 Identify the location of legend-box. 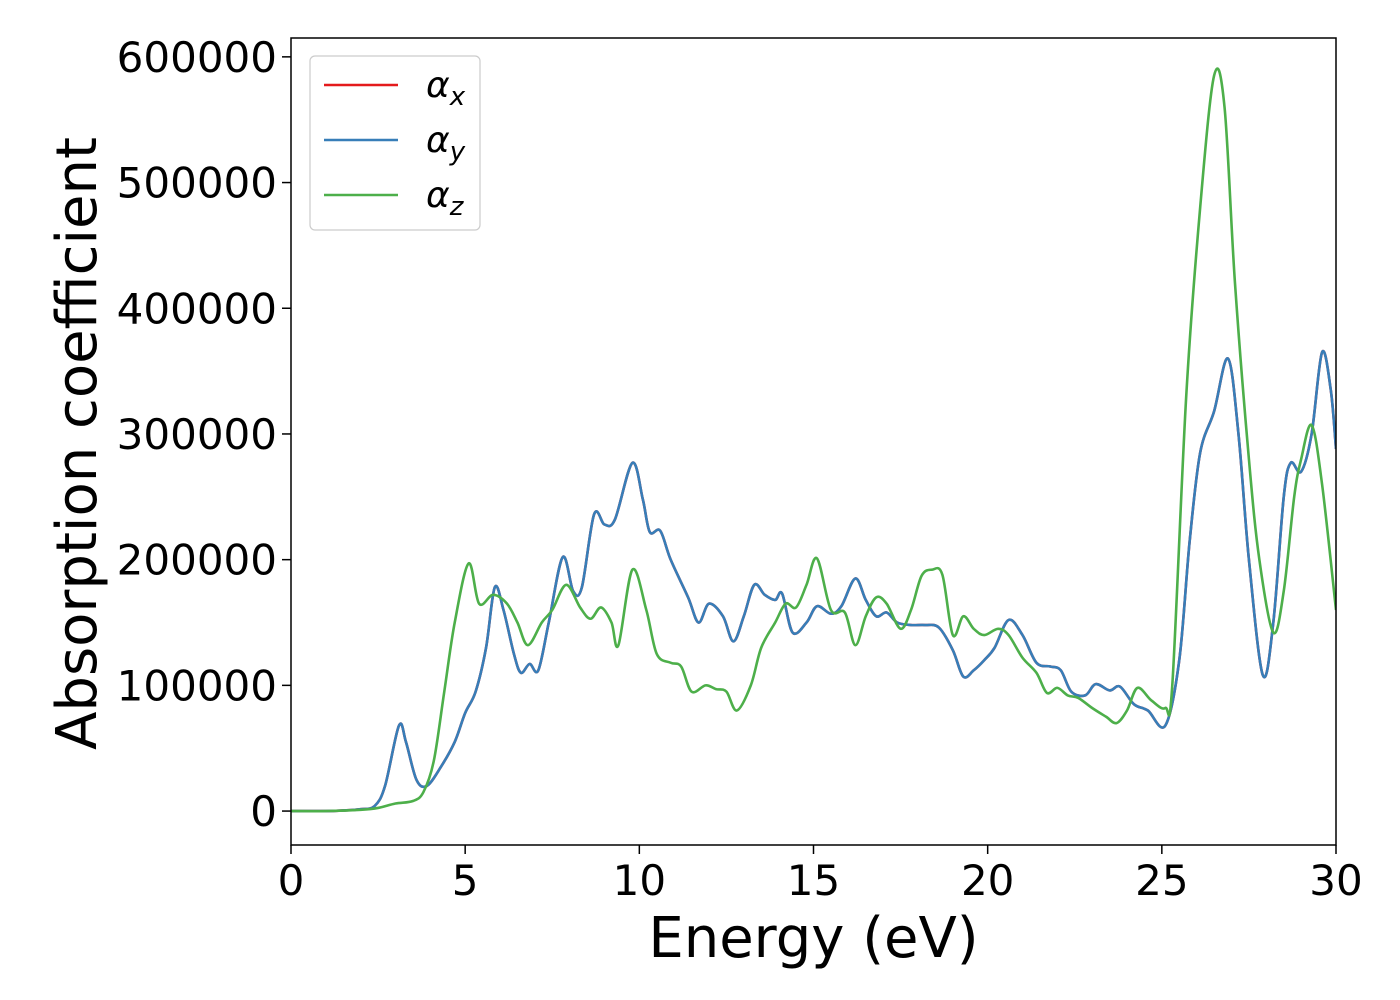
(395, 143).